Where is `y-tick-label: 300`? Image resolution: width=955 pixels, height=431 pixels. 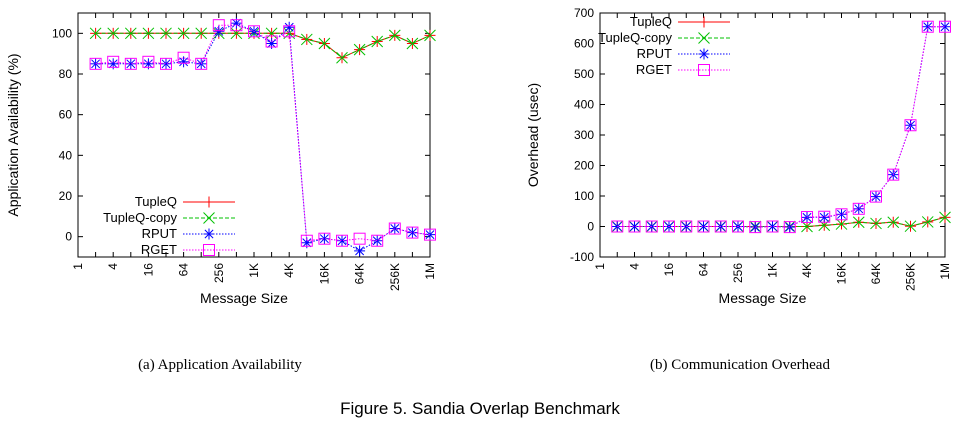 y-tick-label: 300 is located at coordinates (584, 135).